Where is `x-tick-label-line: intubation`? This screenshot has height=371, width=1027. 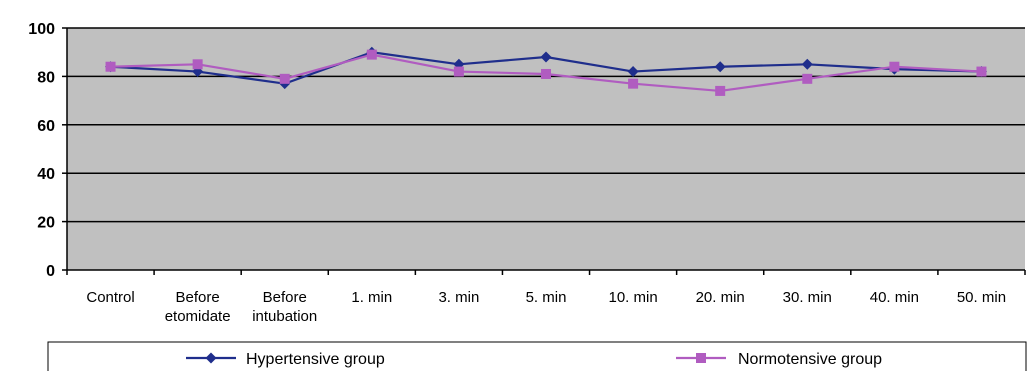
x-tick-label-line: intubation is located at coordinates (284, 316).